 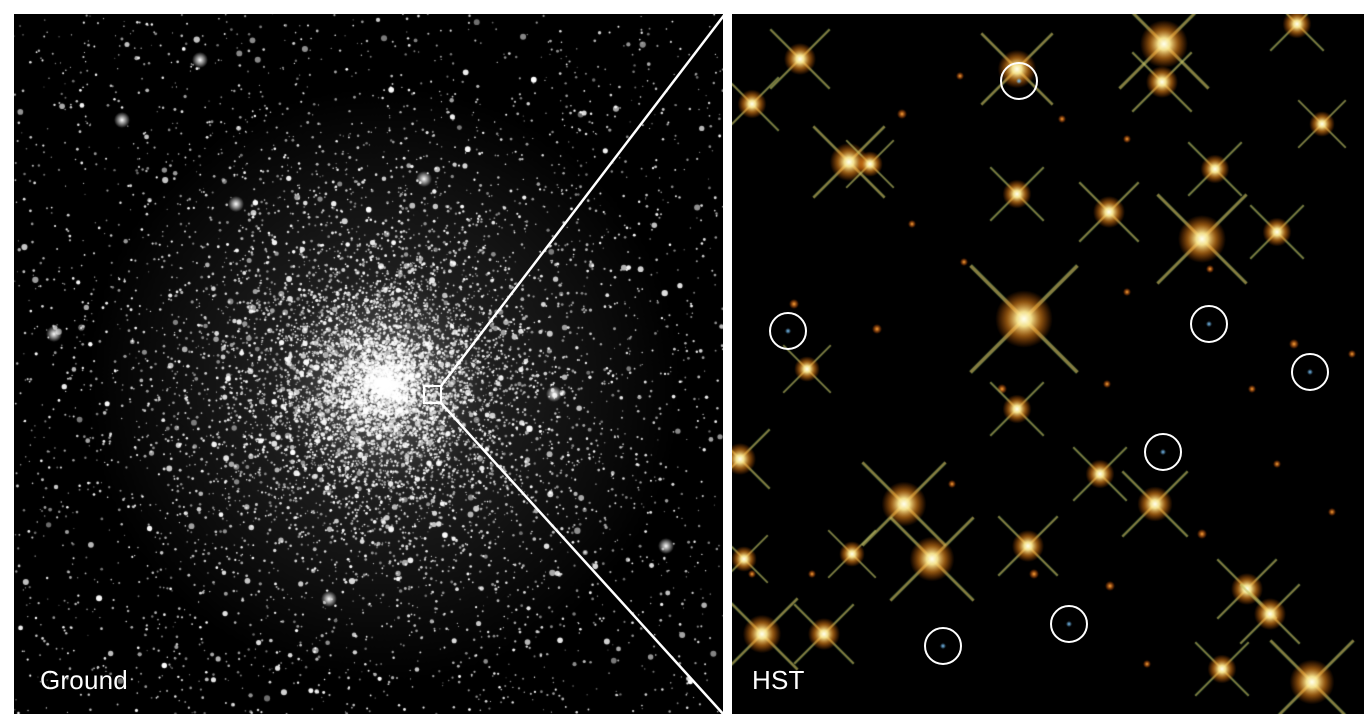 I want to click on ground-label: Ground, so click(x=84, y=680).